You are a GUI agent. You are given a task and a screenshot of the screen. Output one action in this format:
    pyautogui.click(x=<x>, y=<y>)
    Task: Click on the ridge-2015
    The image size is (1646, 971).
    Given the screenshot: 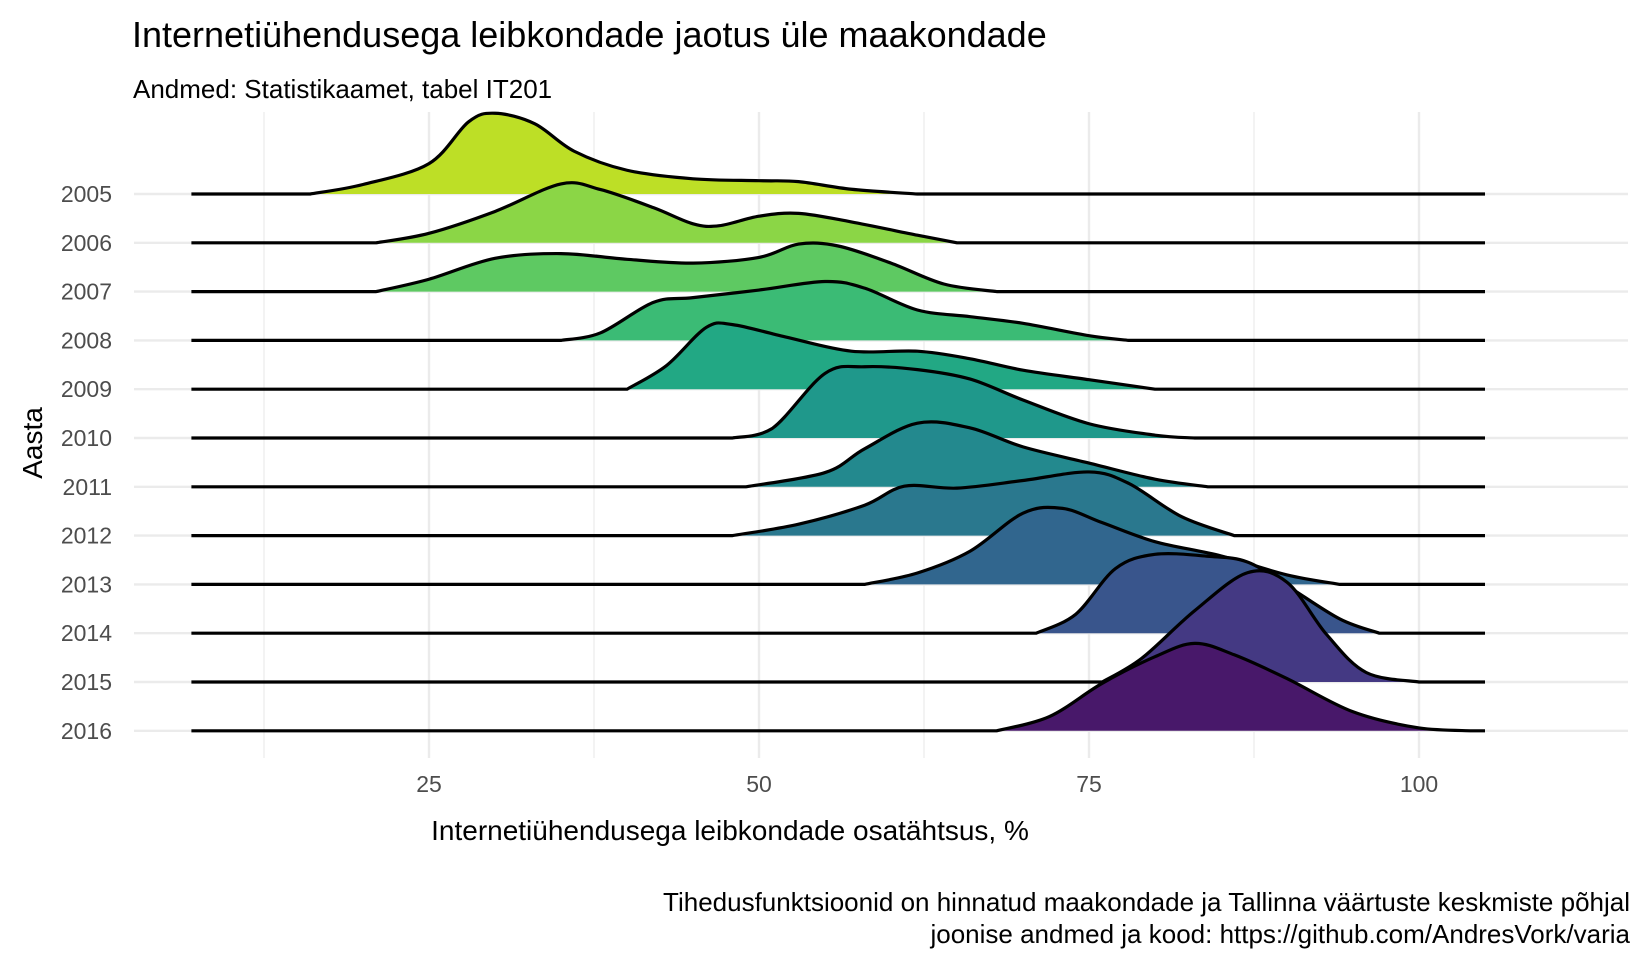 What is the action you would take?
    pyautogui.click(x=838, y=626)
    